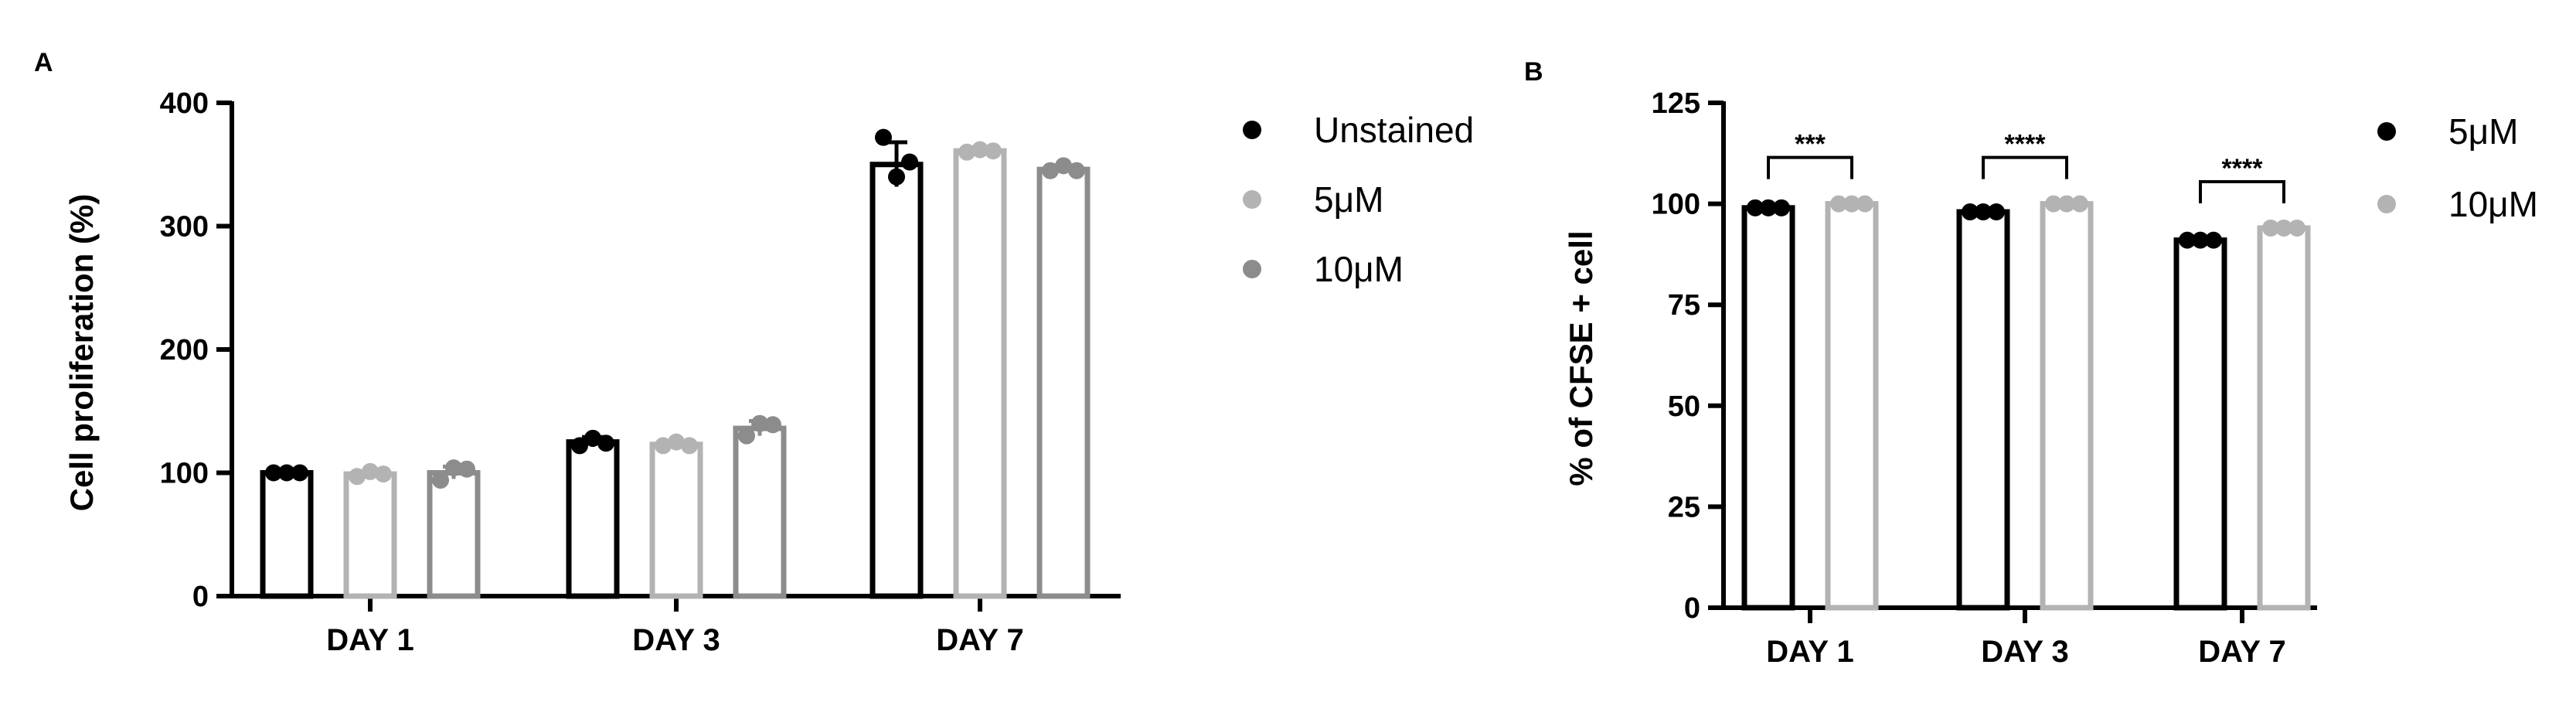 This screenshot has width=2576, height=709. Describe the element at coordinates (1394, 130) in the screenshot. I see `chart-a-legend-label: Unstained` at that location.